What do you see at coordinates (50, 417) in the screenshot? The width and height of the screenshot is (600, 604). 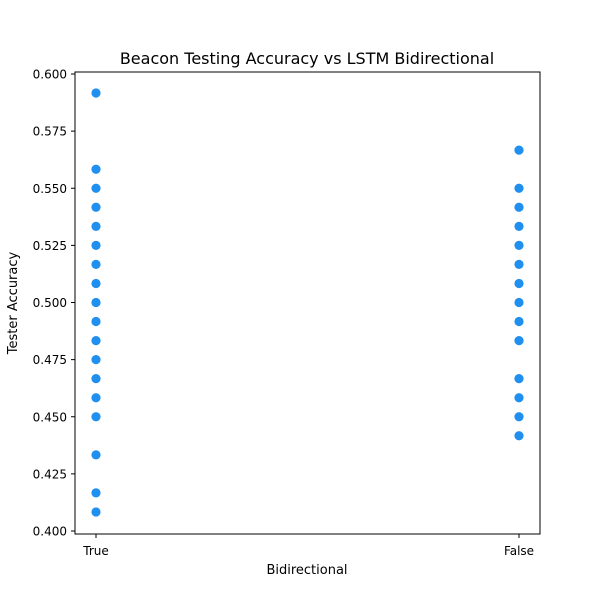 I see `y-tick-label: 0.450` at bounding box center [50, 417].